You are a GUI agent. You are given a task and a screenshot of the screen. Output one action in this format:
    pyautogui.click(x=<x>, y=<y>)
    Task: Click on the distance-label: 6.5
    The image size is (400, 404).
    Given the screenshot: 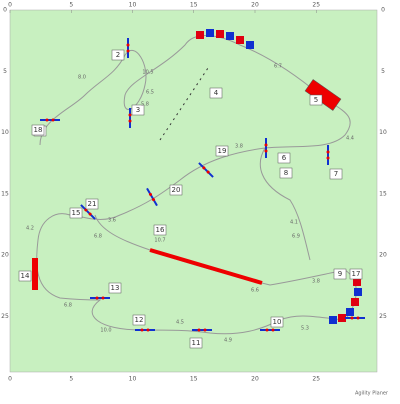 What is the action you would take?
    pyautogui.click(x=150, y=93)
    